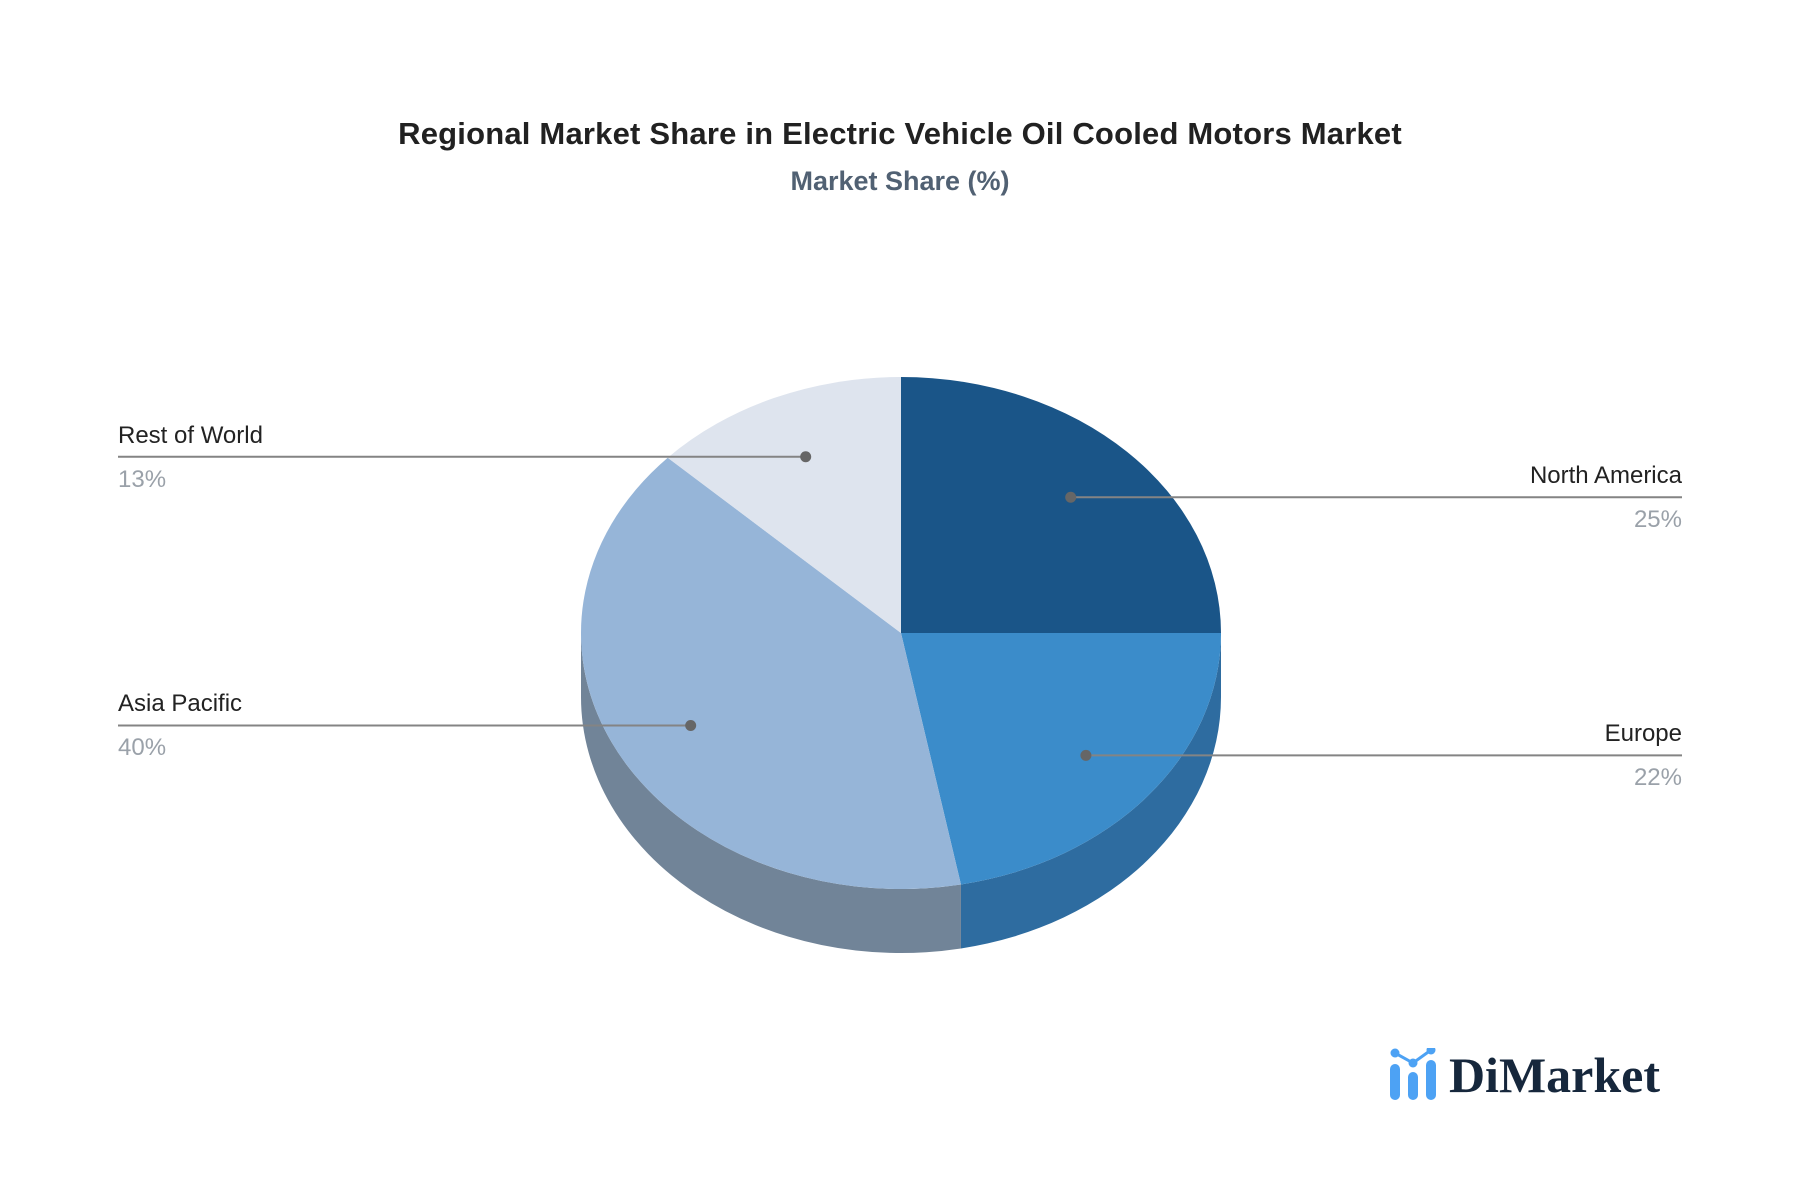  What do you see at coordinates (1605, 476) in the screenshot?
I see `pie-label-category-north-america: North America` at bounding box center [1605, 476].